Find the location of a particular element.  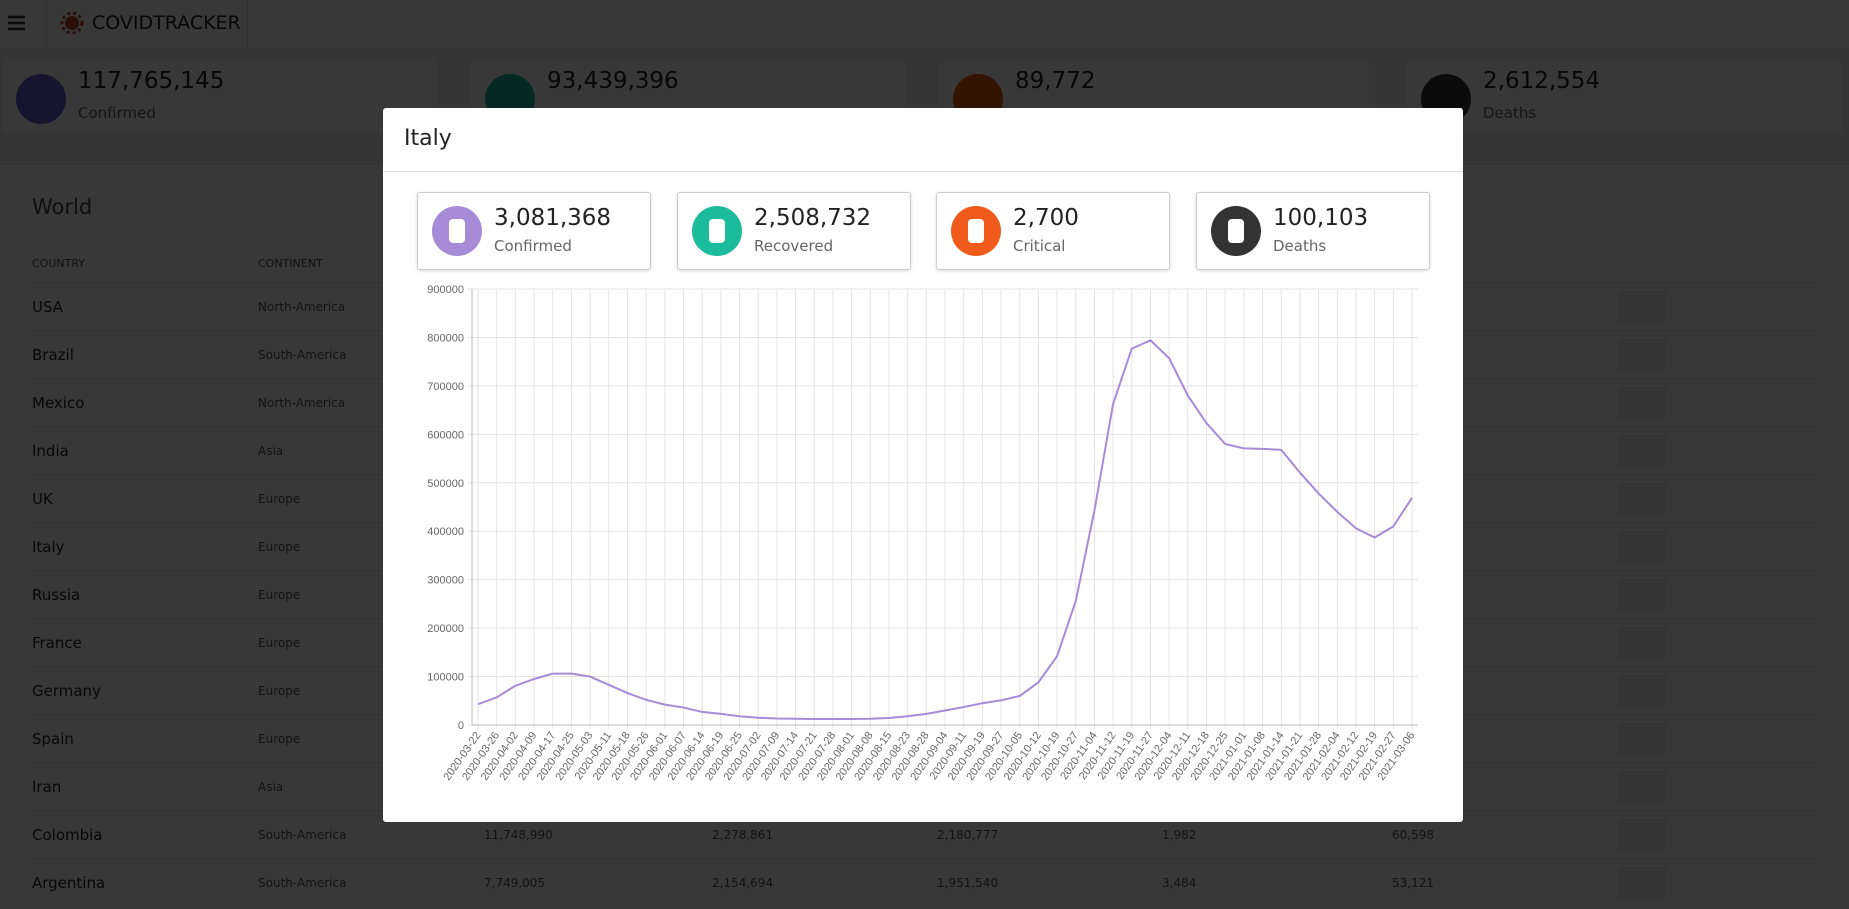

stat-card: 100,103 Deaths is located at coordinates (1313, 231).